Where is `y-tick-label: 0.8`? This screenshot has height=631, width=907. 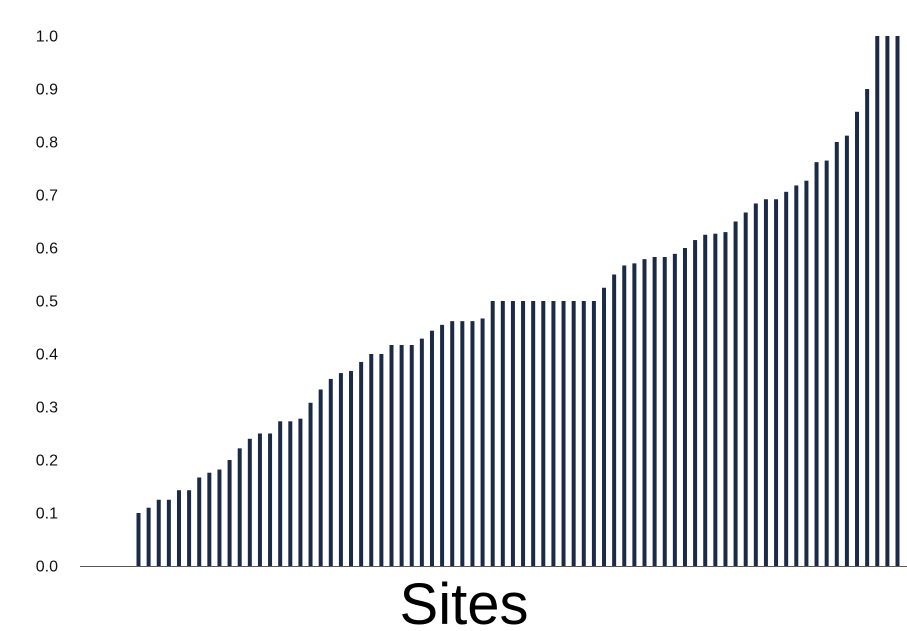 y-tick-label: 0.8 is located at coordinates (47, 143).